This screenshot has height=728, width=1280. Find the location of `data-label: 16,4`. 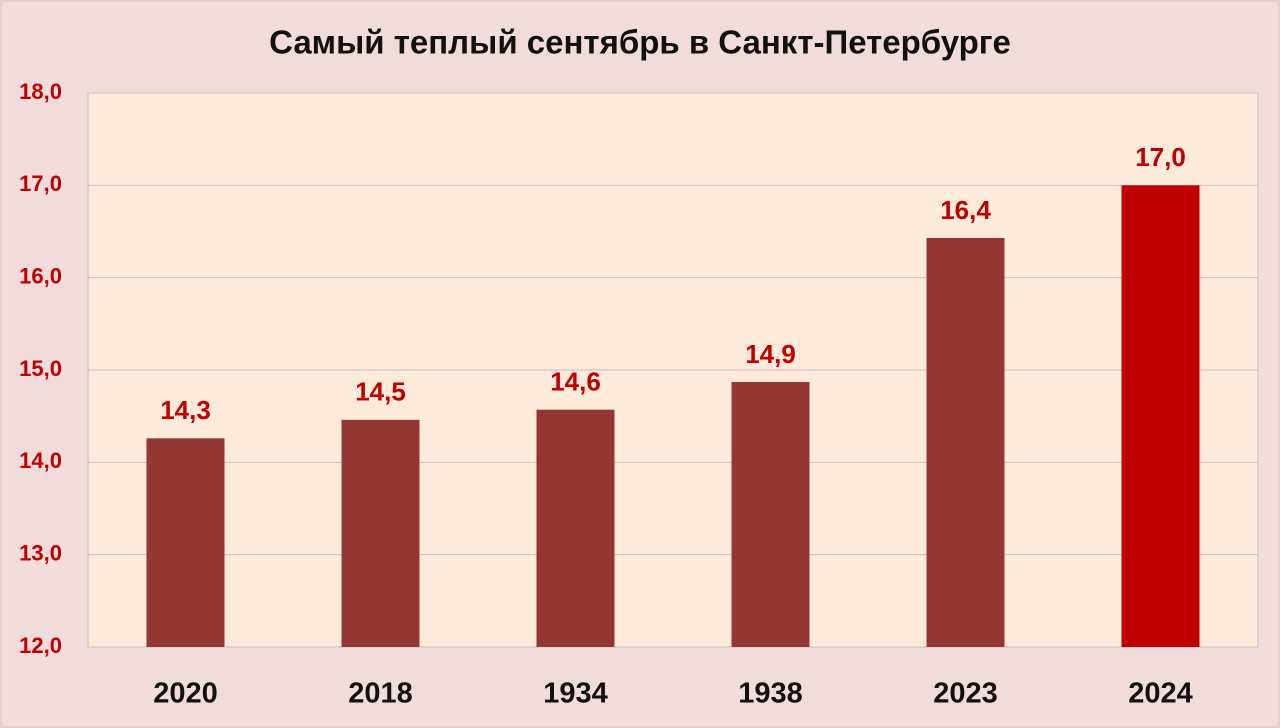

data-label: 16,4 is located at coordinates (965, 210).